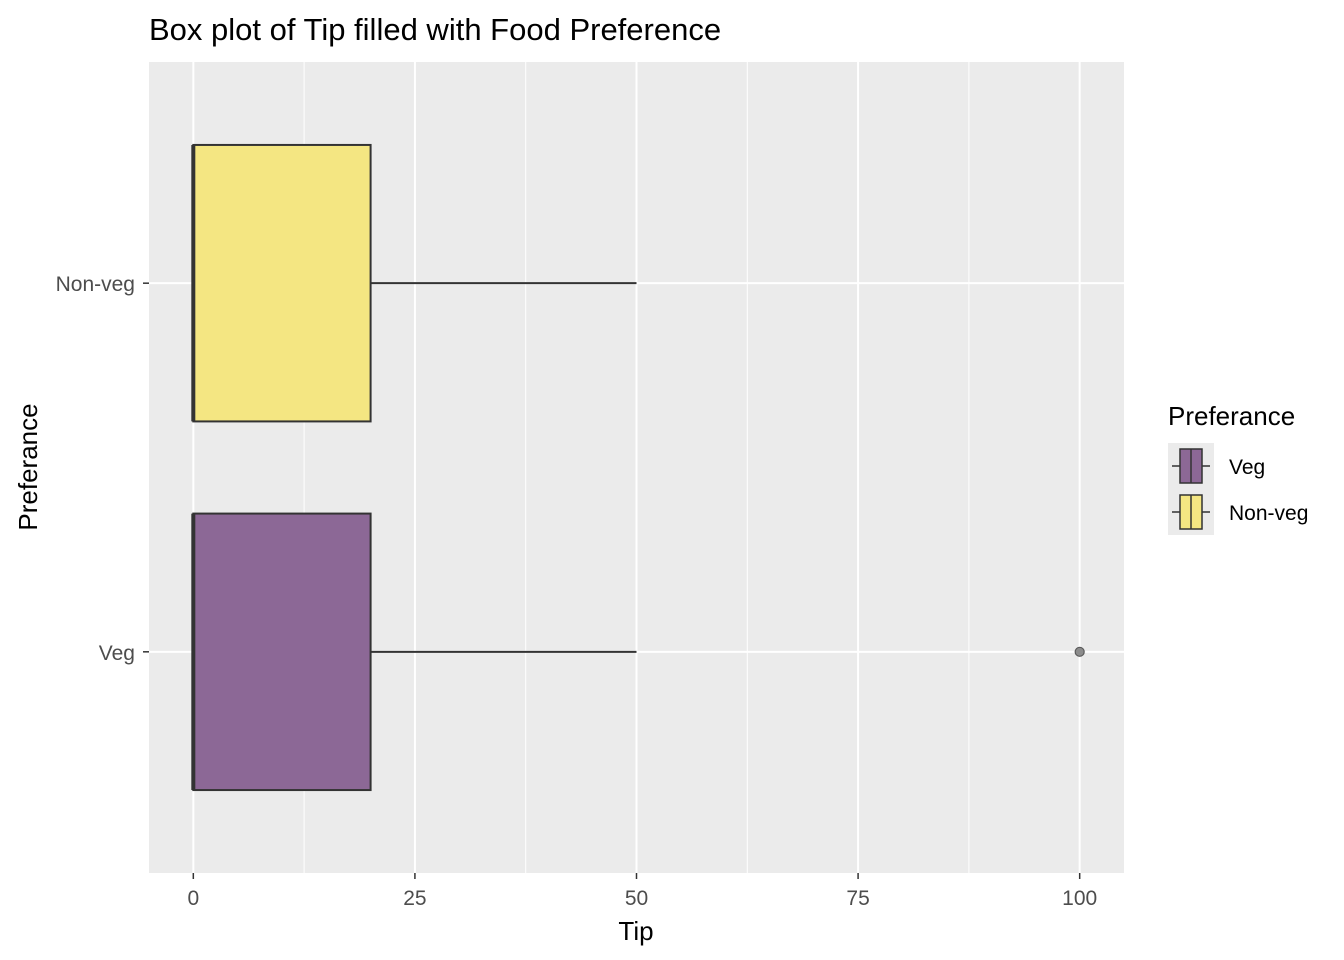  I want to click on y-tick-label: Non-veg, so click(95, 284).